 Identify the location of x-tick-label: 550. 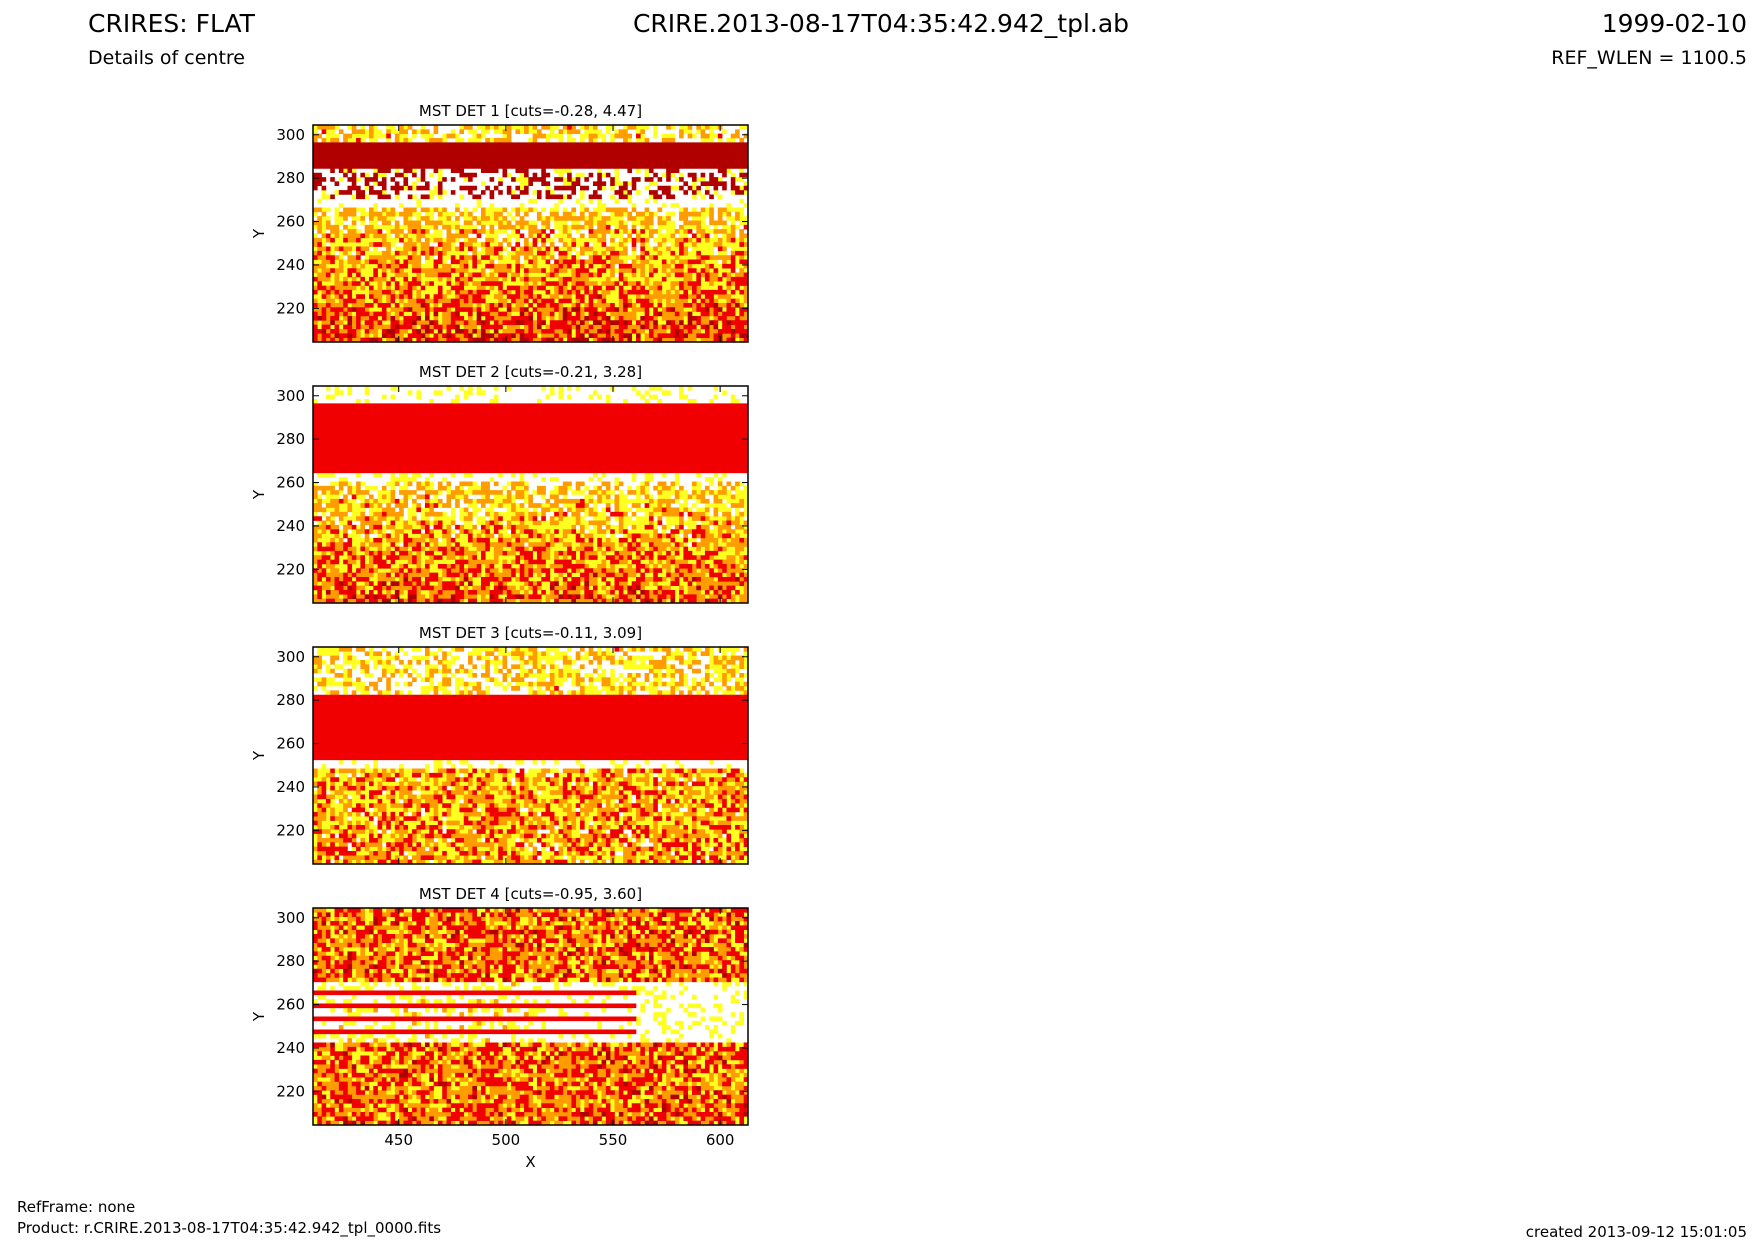
(613, 1140).